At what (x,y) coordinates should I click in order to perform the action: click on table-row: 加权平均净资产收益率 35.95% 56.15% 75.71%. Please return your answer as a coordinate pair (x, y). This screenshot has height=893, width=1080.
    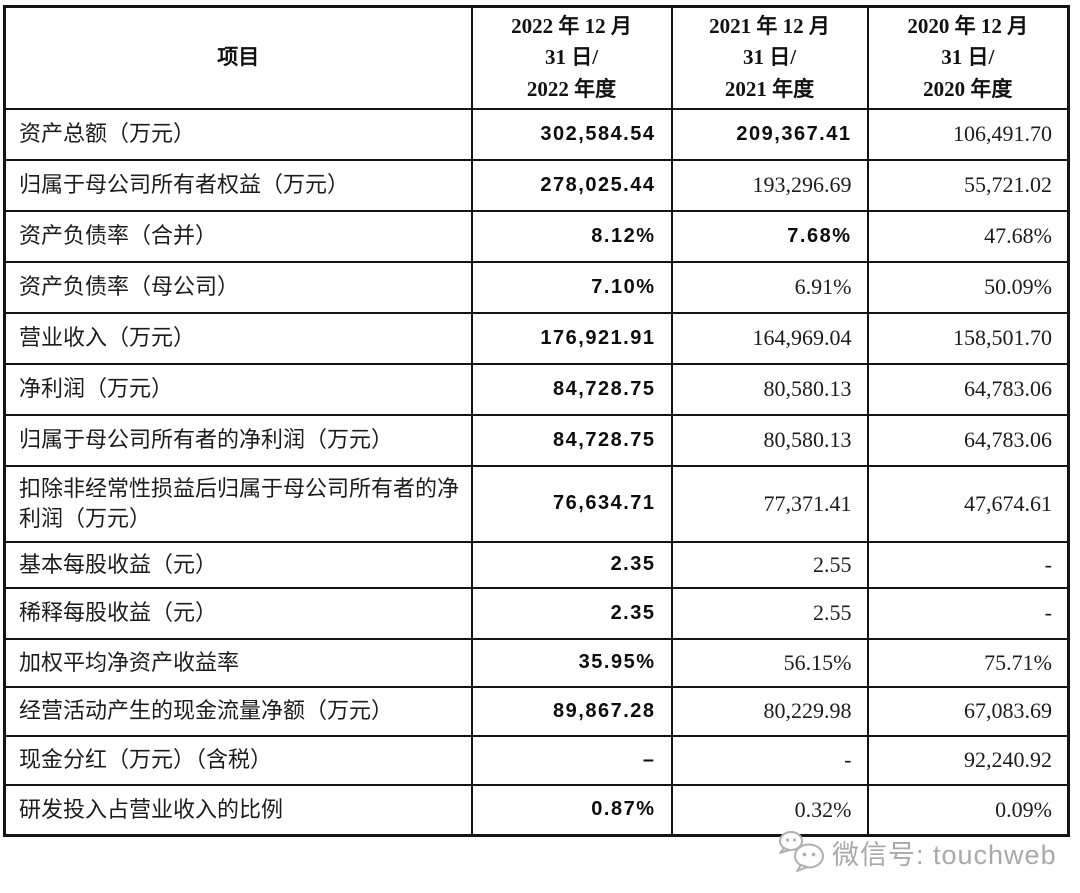
    Looking at the image, I should click on (536, 662).